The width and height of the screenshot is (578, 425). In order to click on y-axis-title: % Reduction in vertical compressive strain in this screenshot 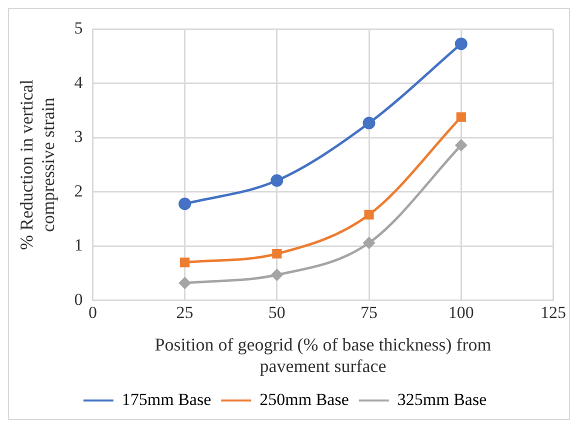, I will do `click(37, 165)`.